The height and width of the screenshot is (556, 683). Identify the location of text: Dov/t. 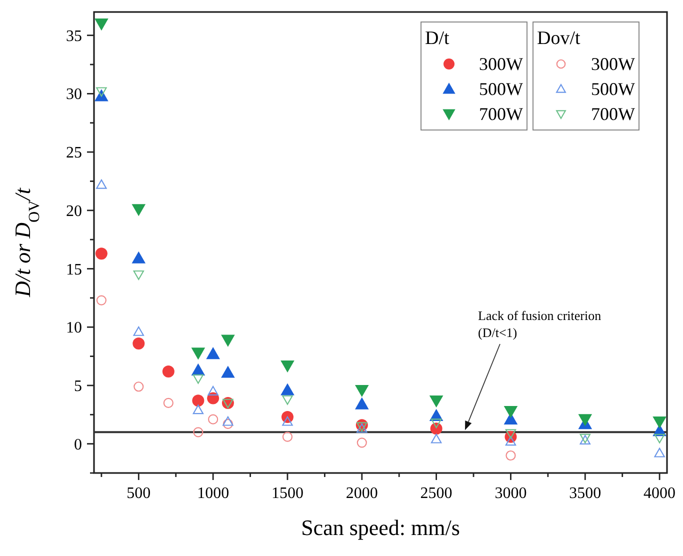
(558, 38).